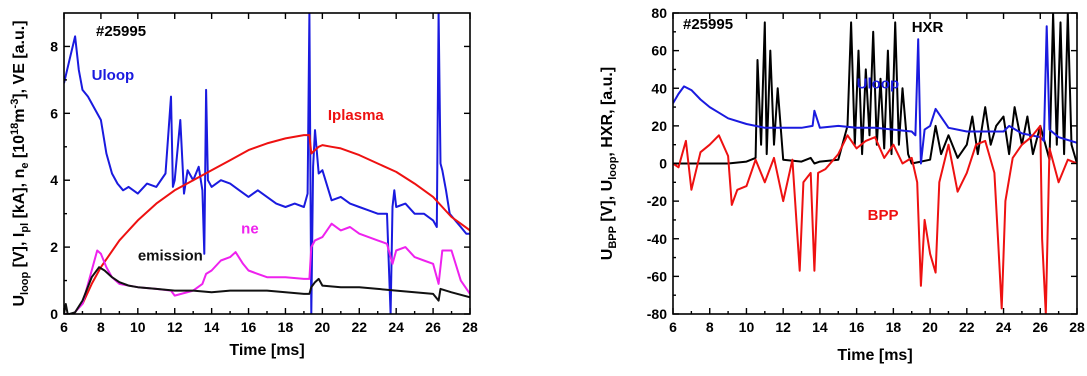 This screenshot has width=1087, height=376. What do you see at coordinates (783, 327) in the screenshot?
I see `right-x-tick-label: 12` at bounding box center [783, 327].